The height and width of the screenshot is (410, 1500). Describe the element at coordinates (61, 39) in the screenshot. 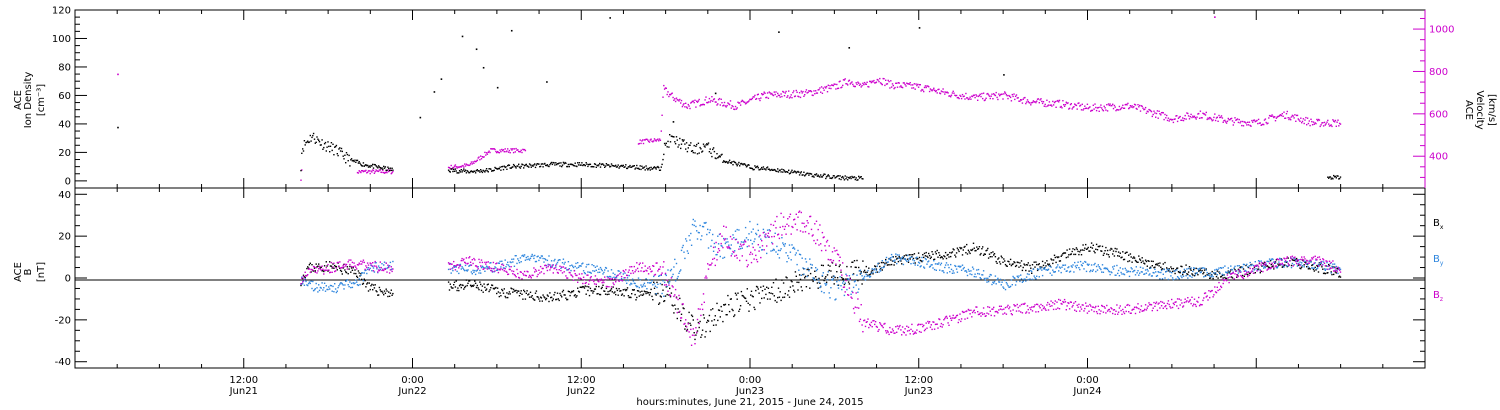

I see `top-left-tick-label: 100` at that location.